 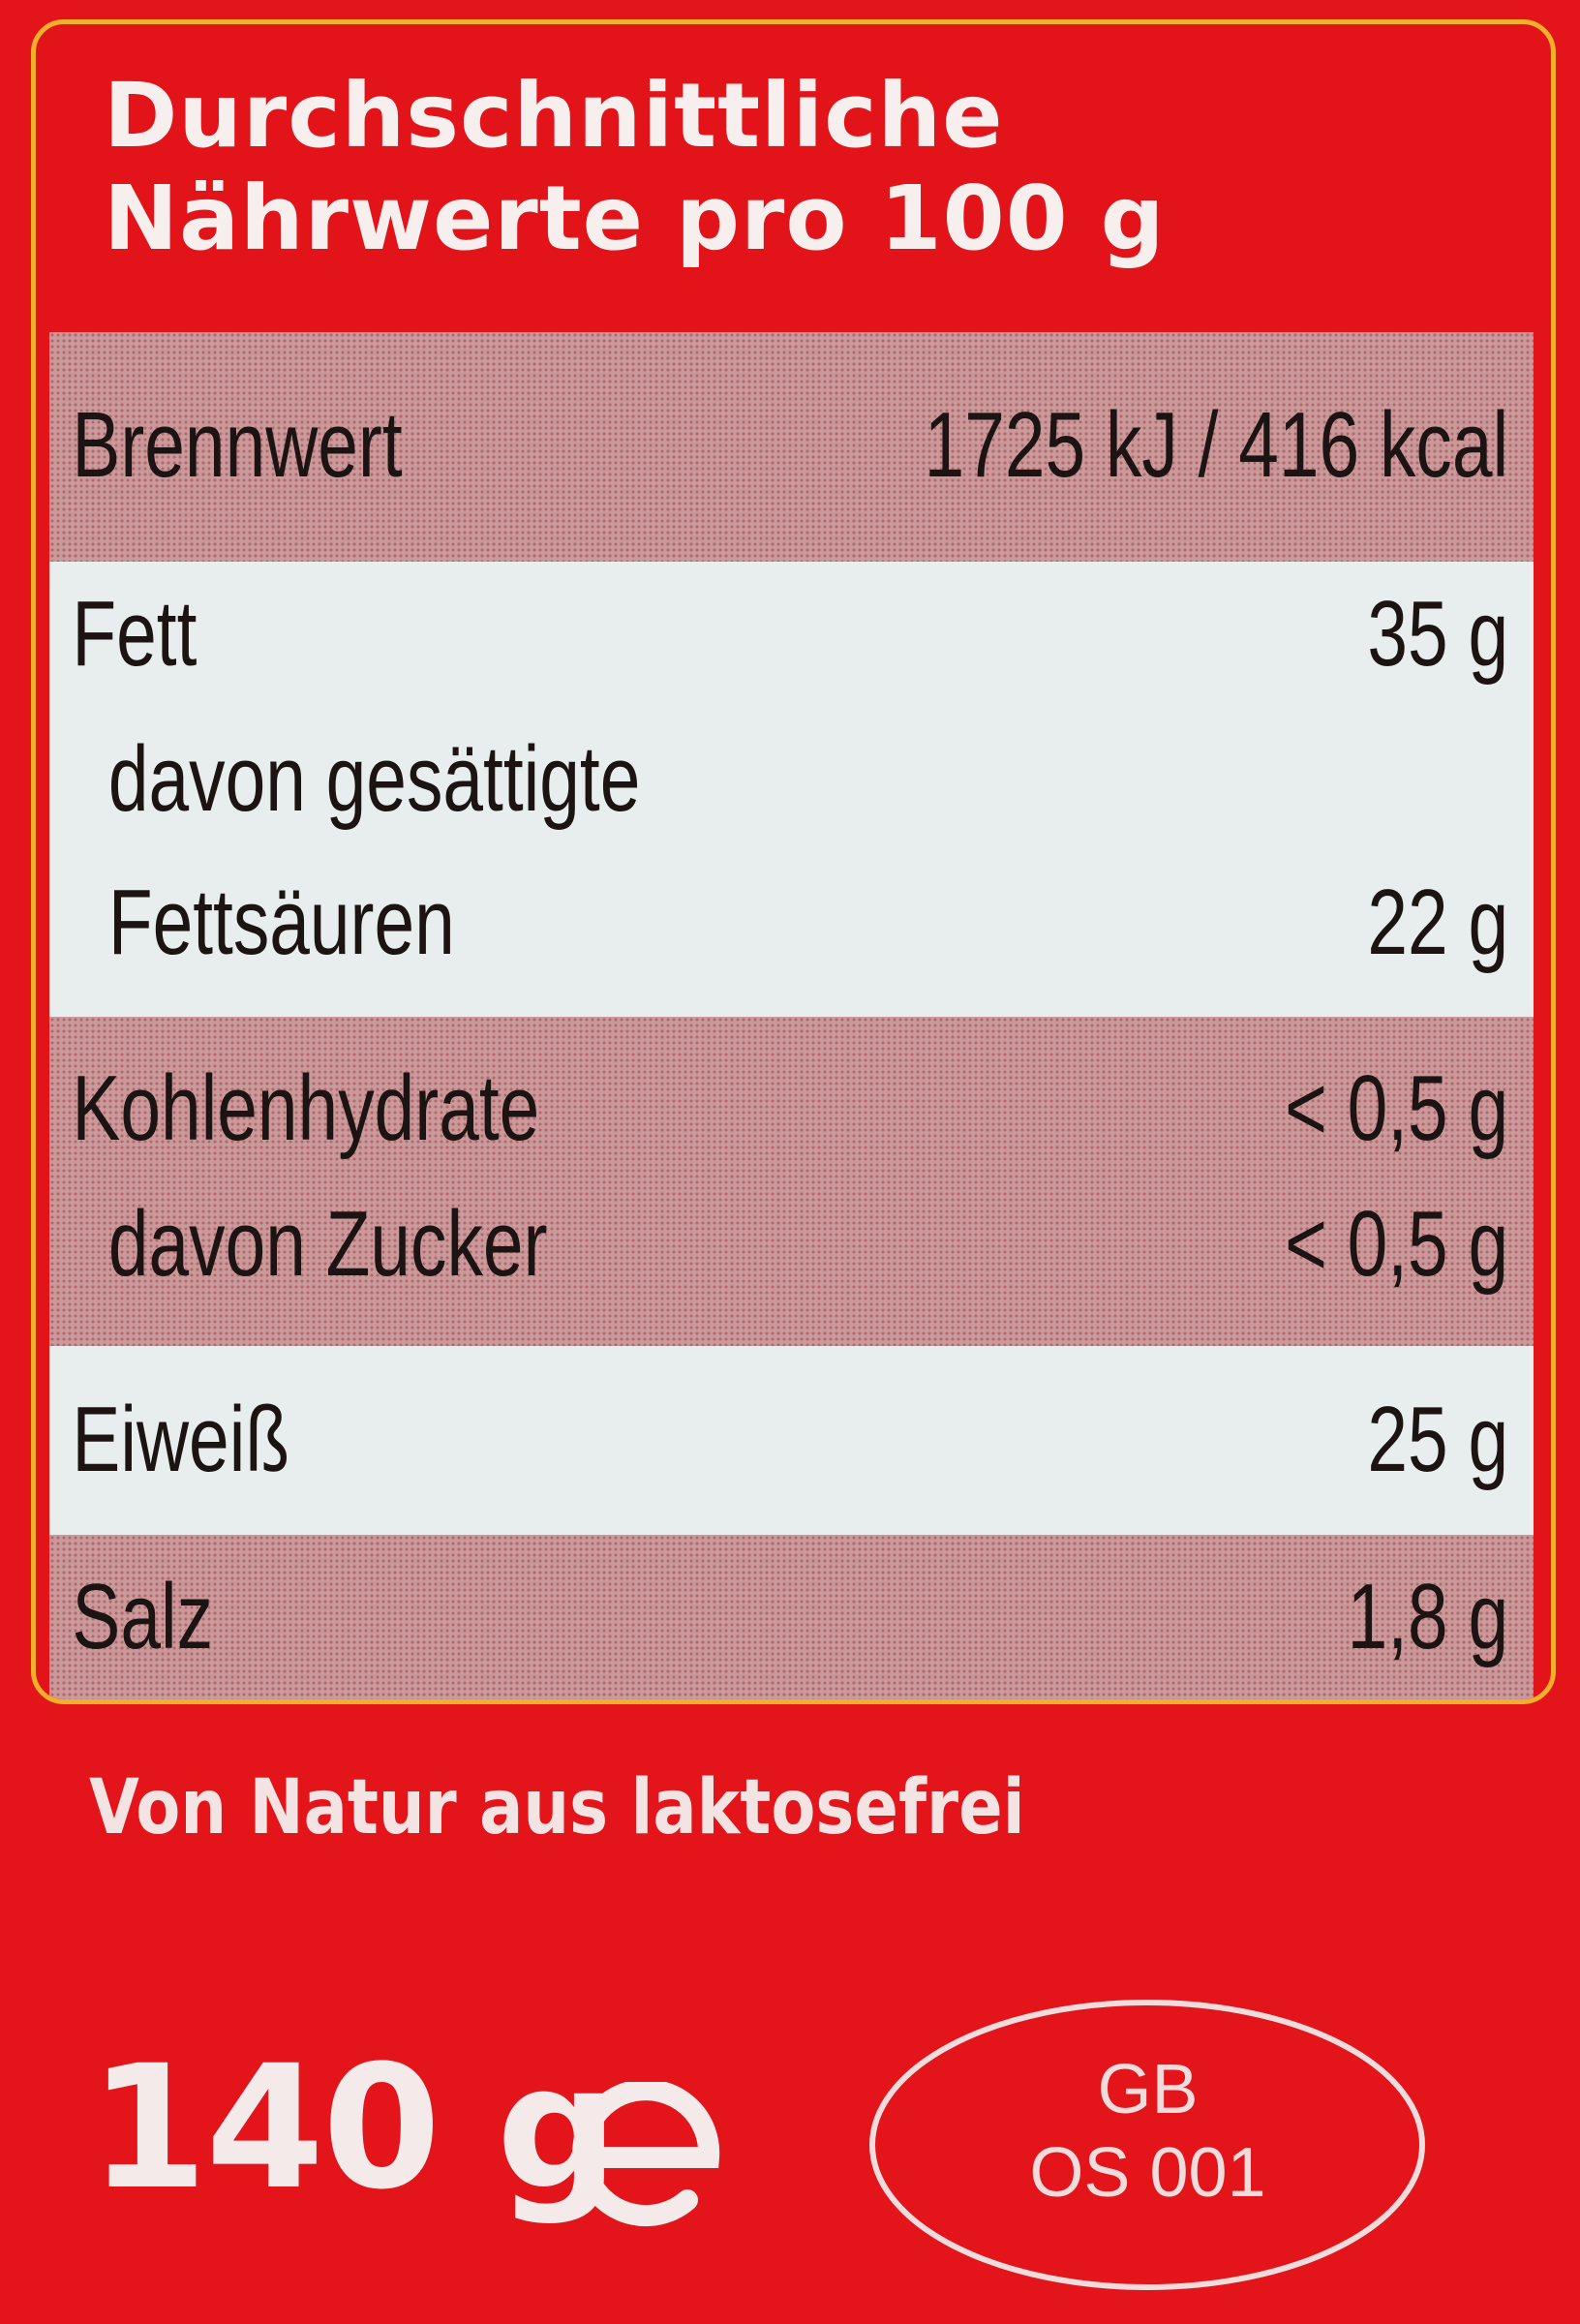 What do you see at coordinates (354, 2128) in the screenshot?
I see `net-weight: 140 g` at bounding box center [354, 2128].